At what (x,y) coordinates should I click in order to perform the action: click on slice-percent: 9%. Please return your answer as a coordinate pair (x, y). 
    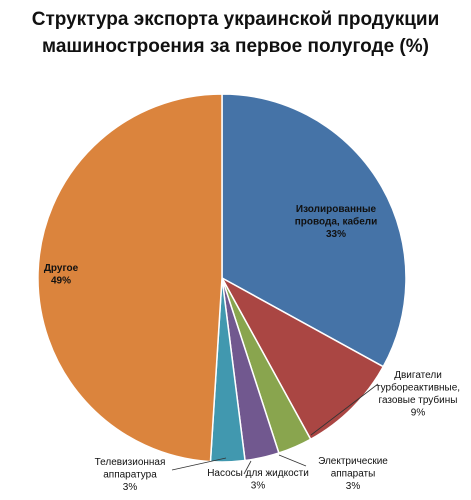
    Looking at the image, I should click on (418, 413).